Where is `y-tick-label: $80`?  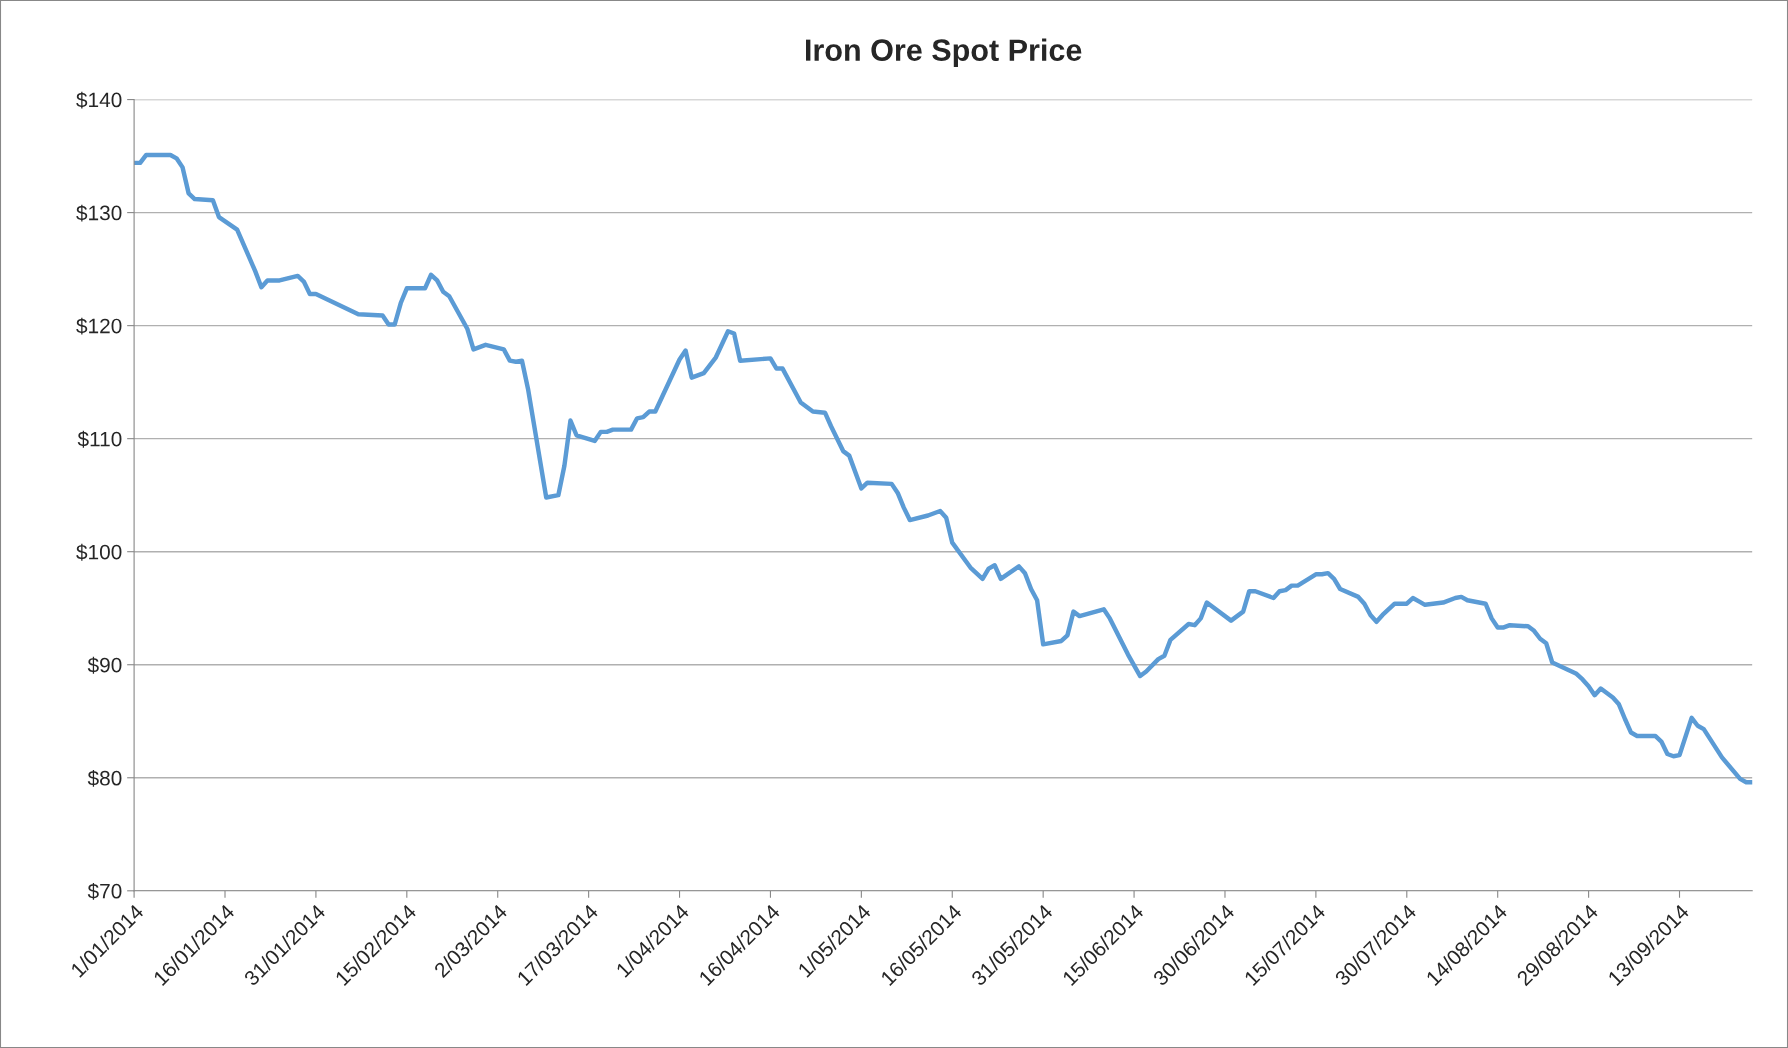
y-tick-label: $80 is located at coordinates (104, 778).